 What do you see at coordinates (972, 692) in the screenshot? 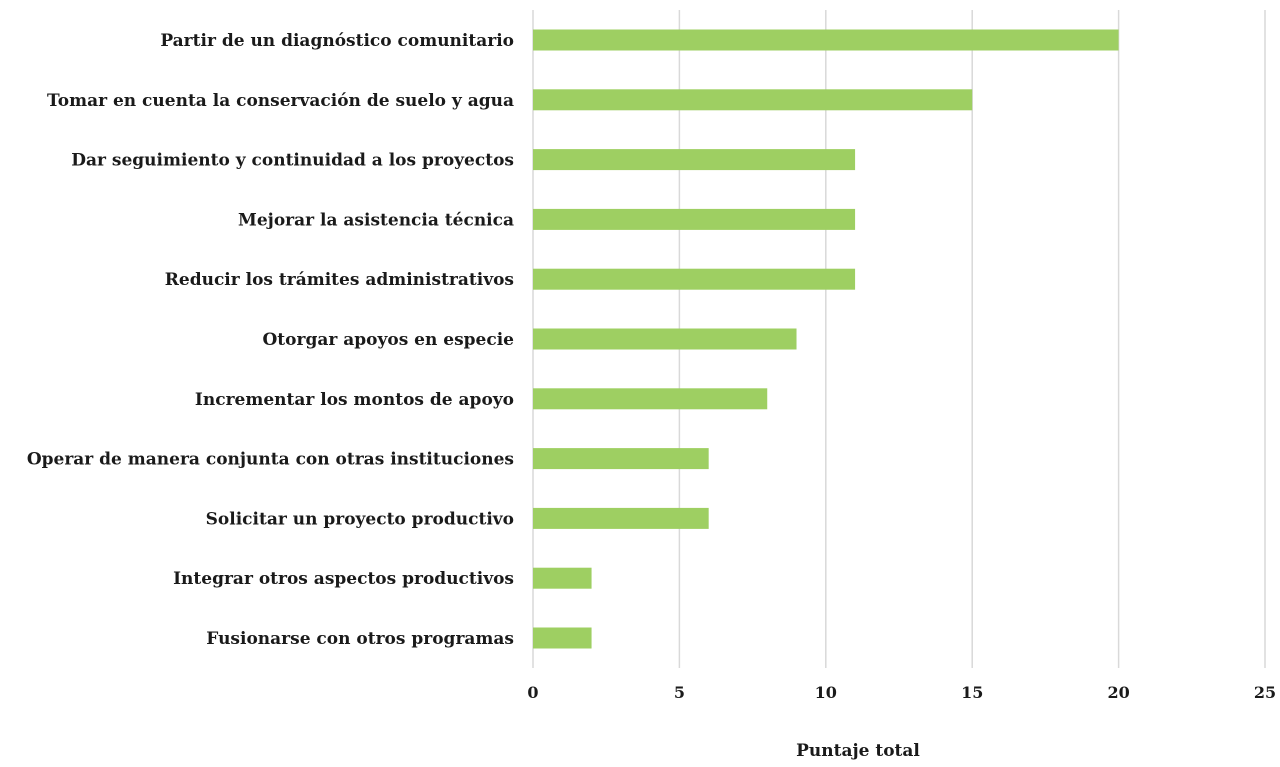
I see `x-tick-label: 15` at bounding box center [972, 692].